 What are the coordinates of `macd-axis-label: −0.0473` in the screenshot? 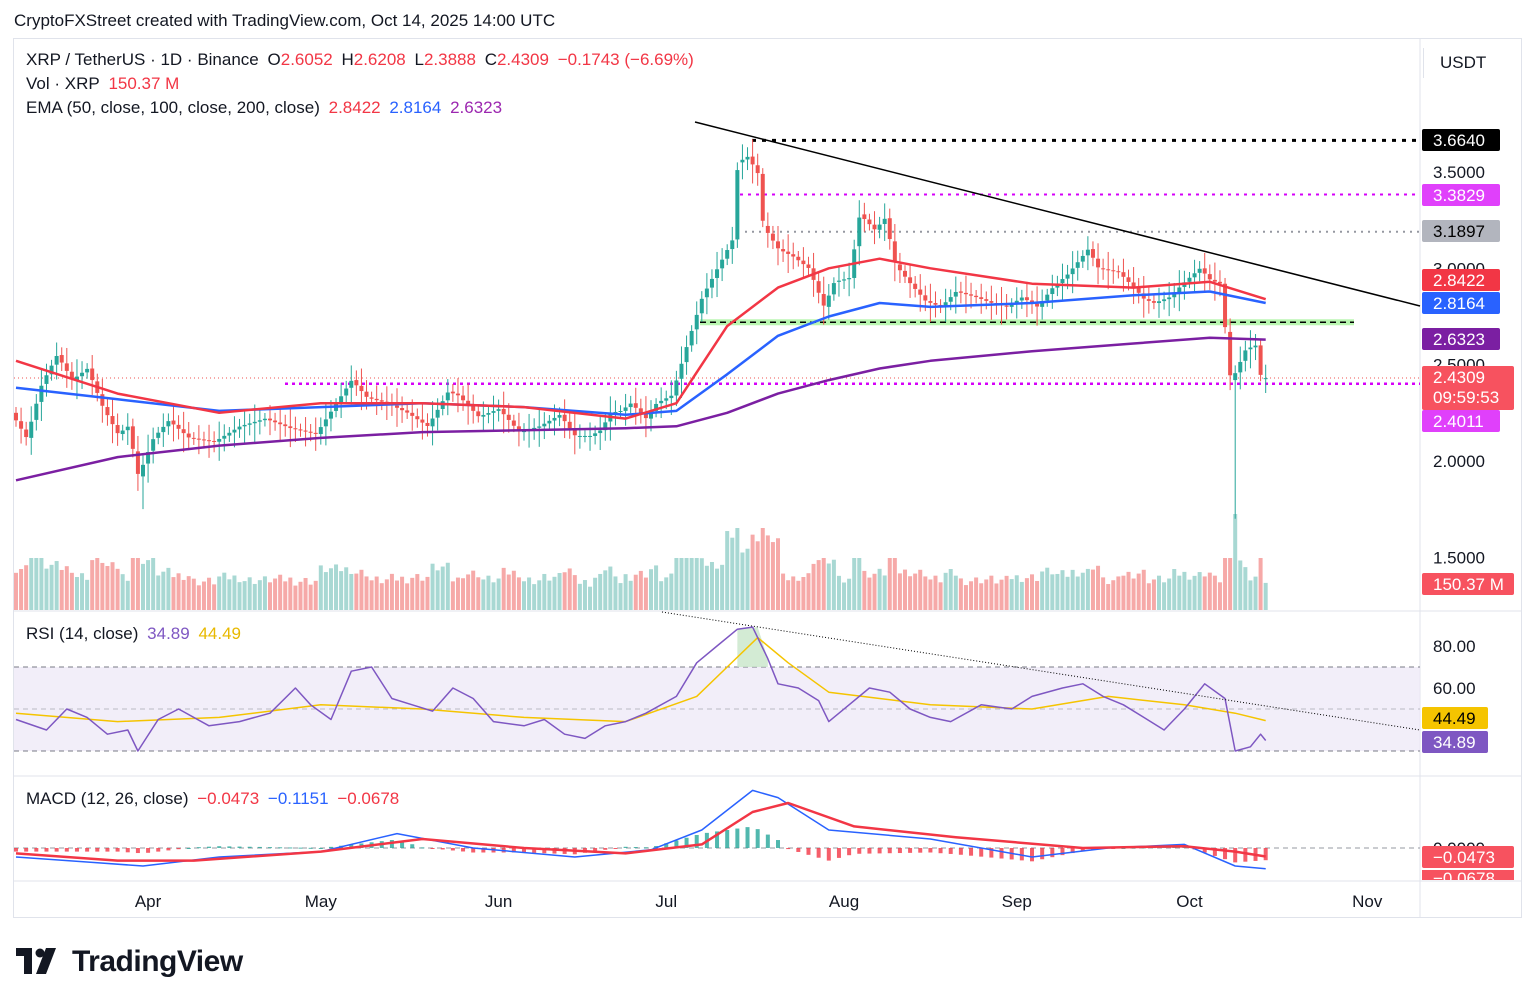 It's located at (1464, 857).